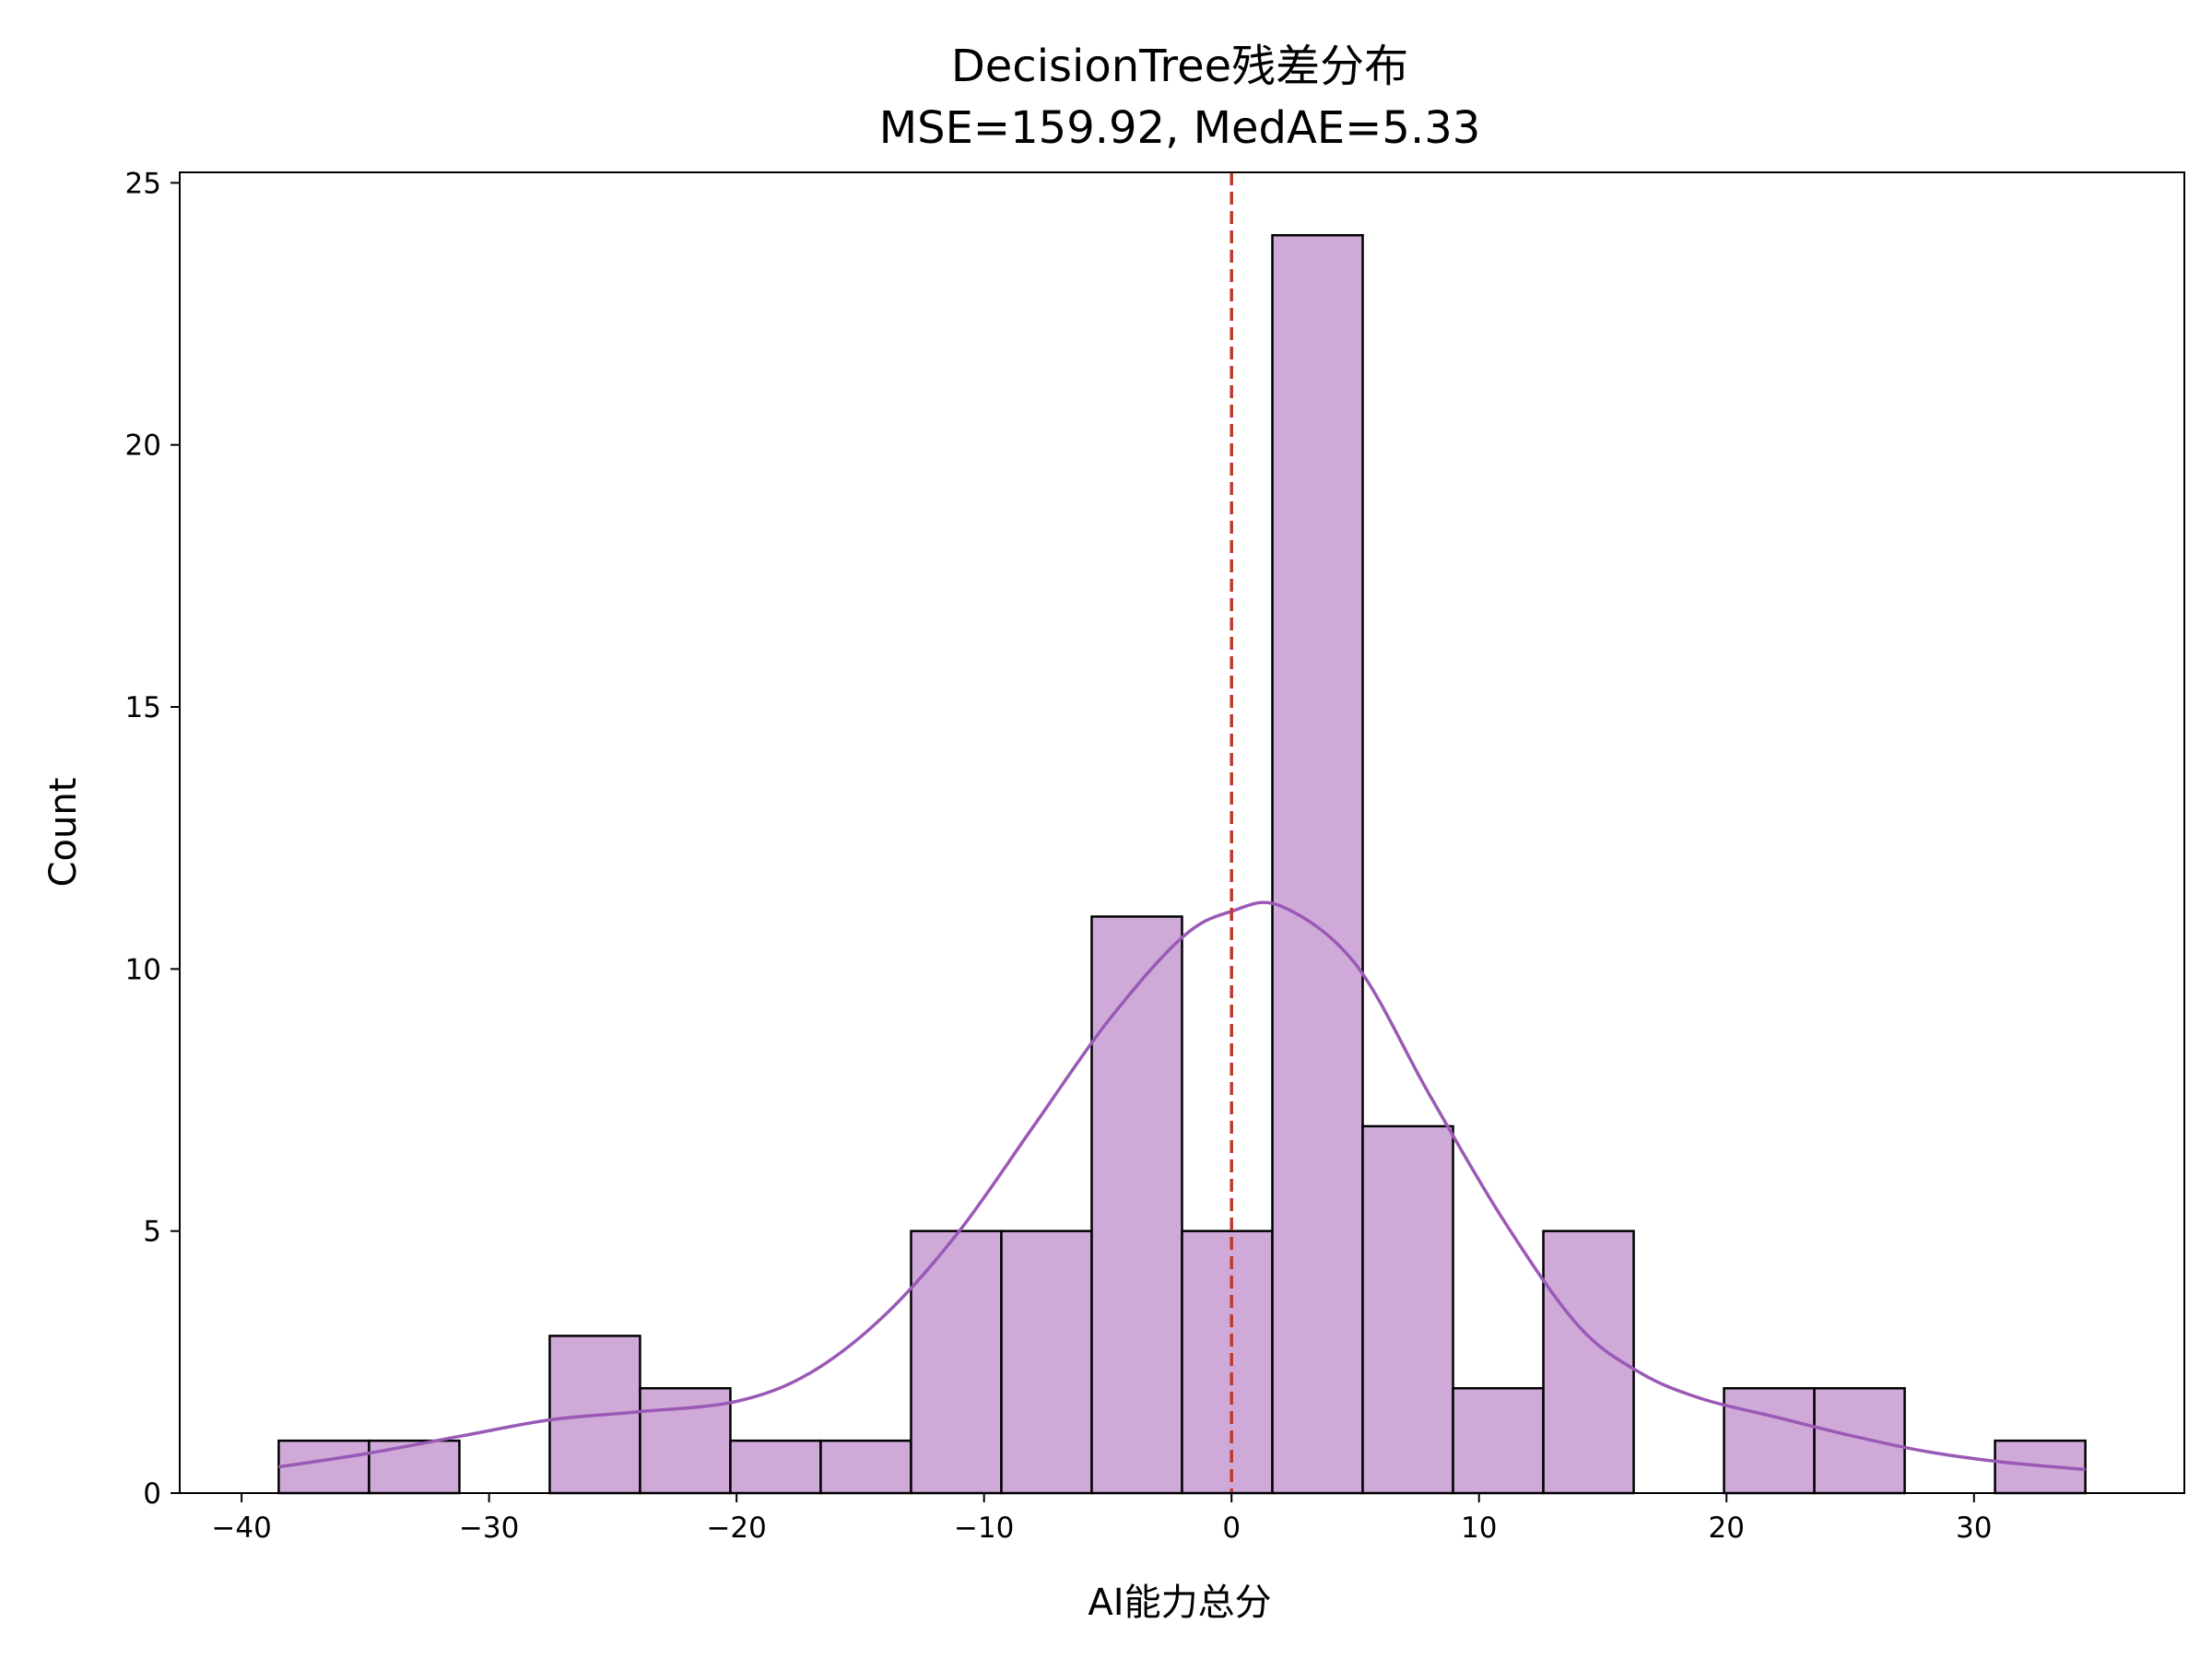 The image size is (2212, 1659). Describe the element at coordinates (143, 707) in the screenshot. I see `y-tick-label: 15` at that location.